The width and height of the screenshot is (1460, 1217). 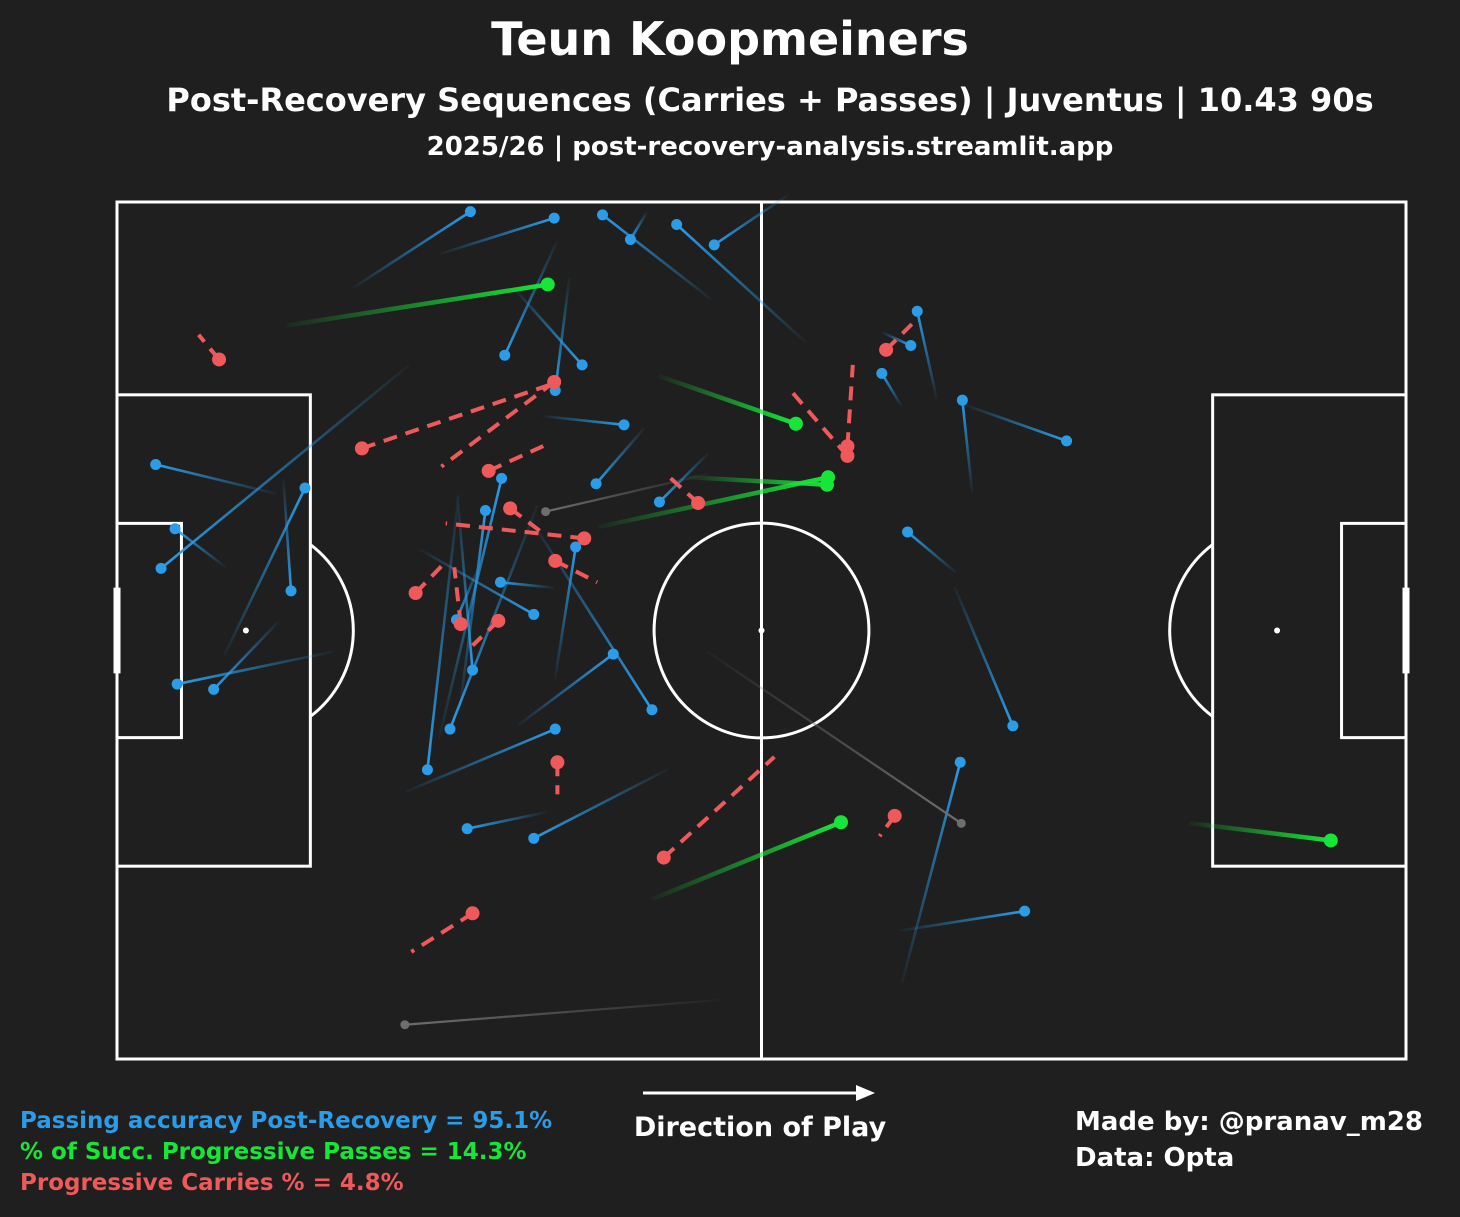 I want to click on direction-of-play-label: Direction of Play, so click(x=760, y=1127).